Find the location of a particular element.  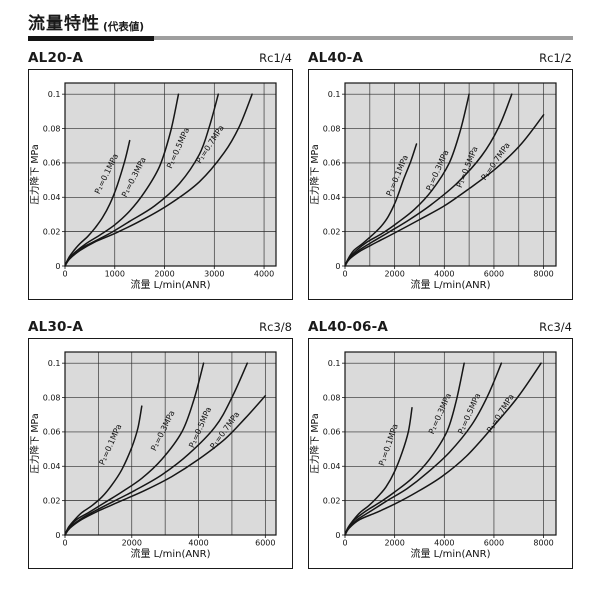

title-underline-gray is located at coordinates (363, 38).